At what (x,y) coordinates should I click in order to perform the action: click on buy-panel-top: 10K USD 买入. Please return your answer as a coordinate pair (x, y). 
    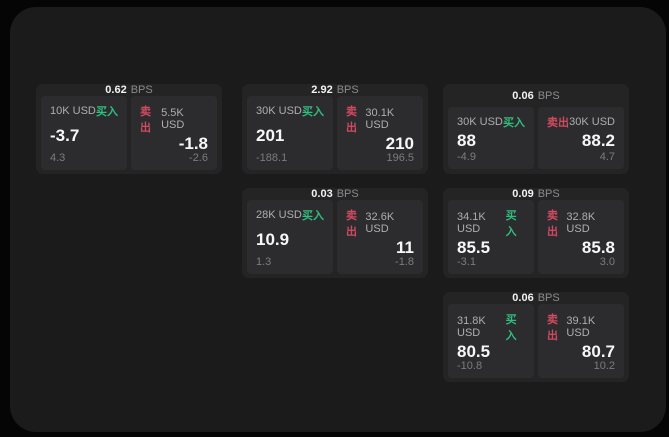
    Looking at the image, I should click on (84, 111).